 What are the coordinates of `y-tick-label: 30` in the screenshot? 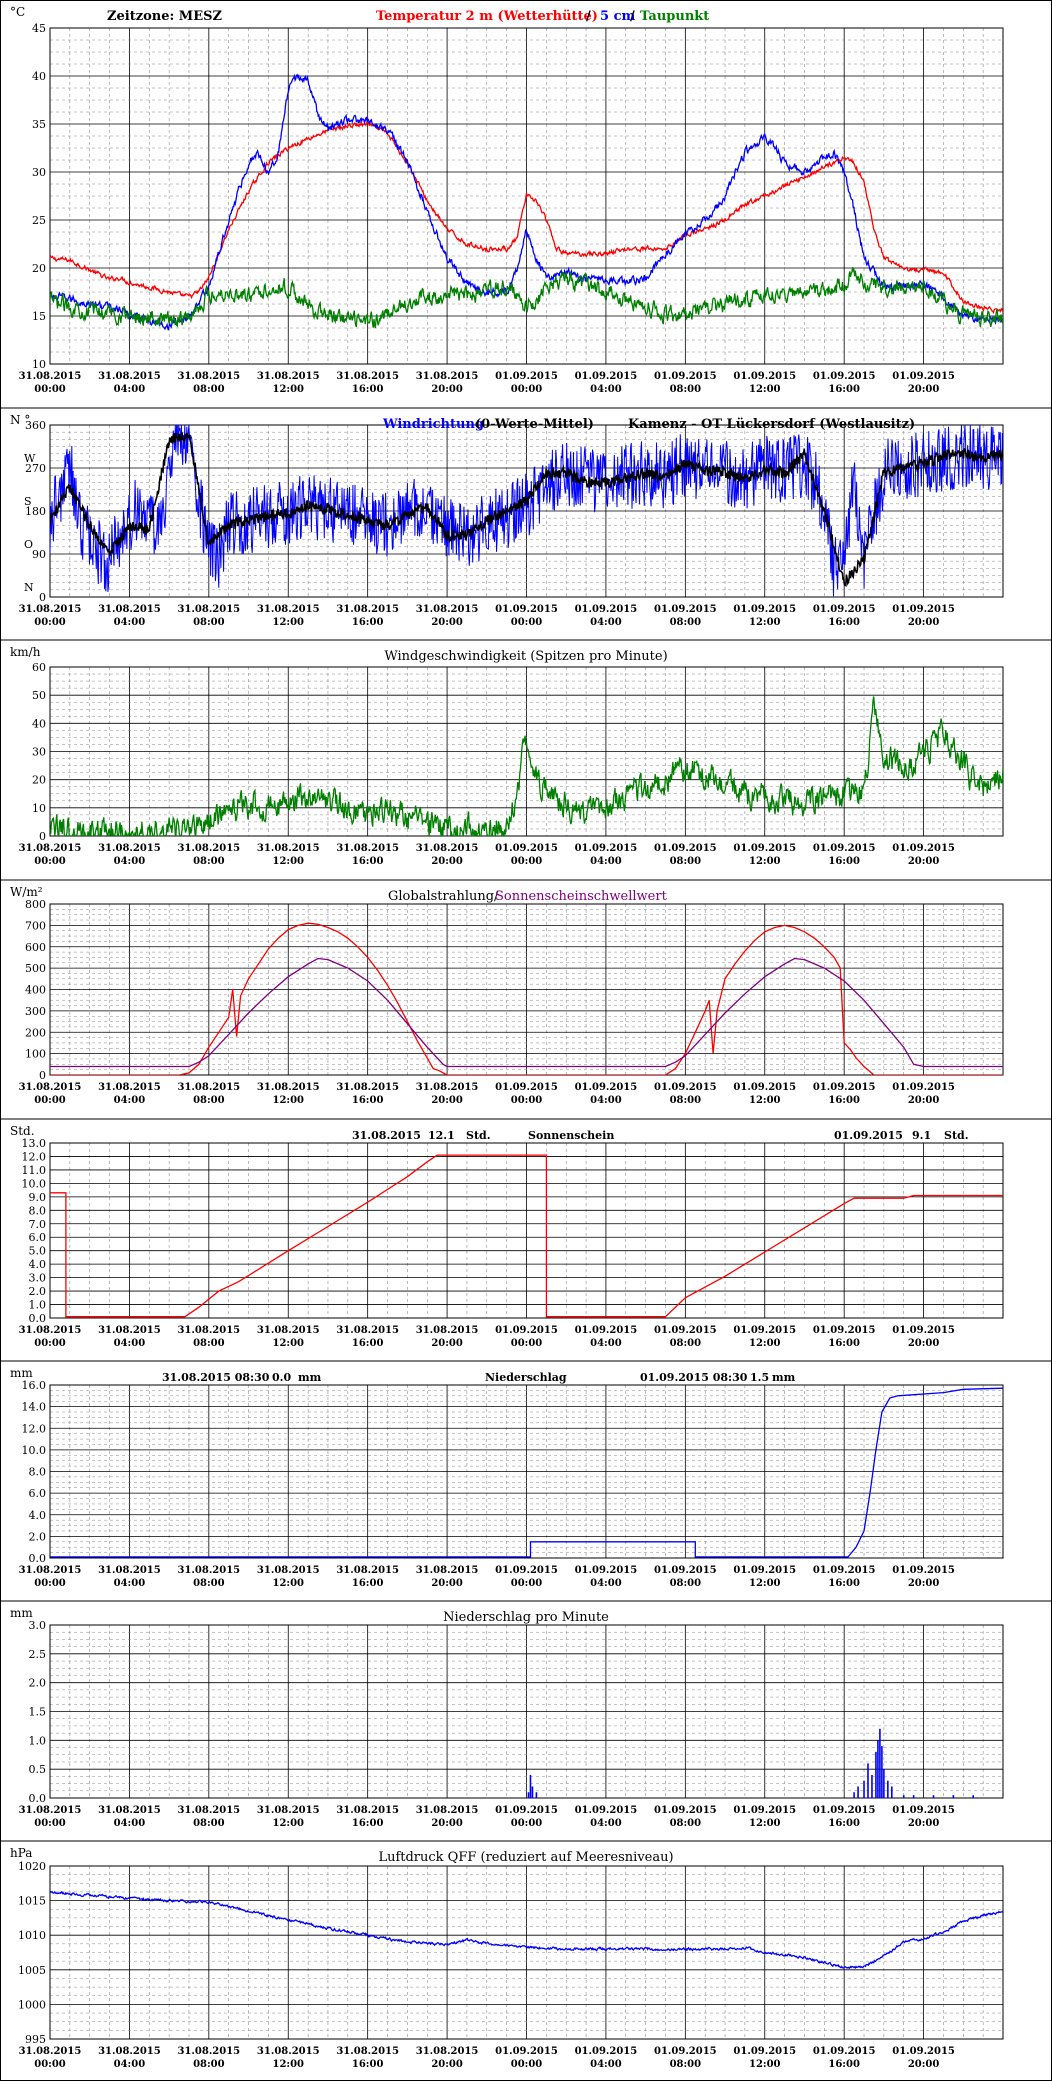 It's located at (39, 172).